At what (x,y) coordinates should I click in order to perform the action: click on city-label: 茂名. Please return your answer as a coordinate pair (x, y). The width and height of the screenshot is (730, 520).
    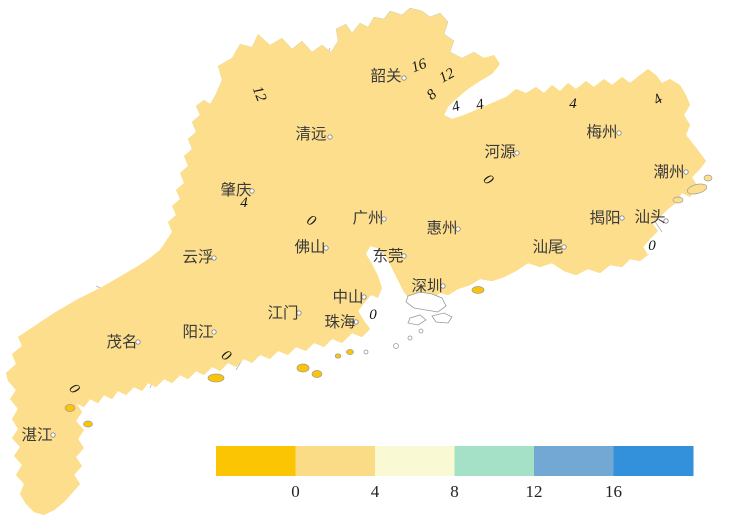
    Looking at the image, I should click on (121, 342).